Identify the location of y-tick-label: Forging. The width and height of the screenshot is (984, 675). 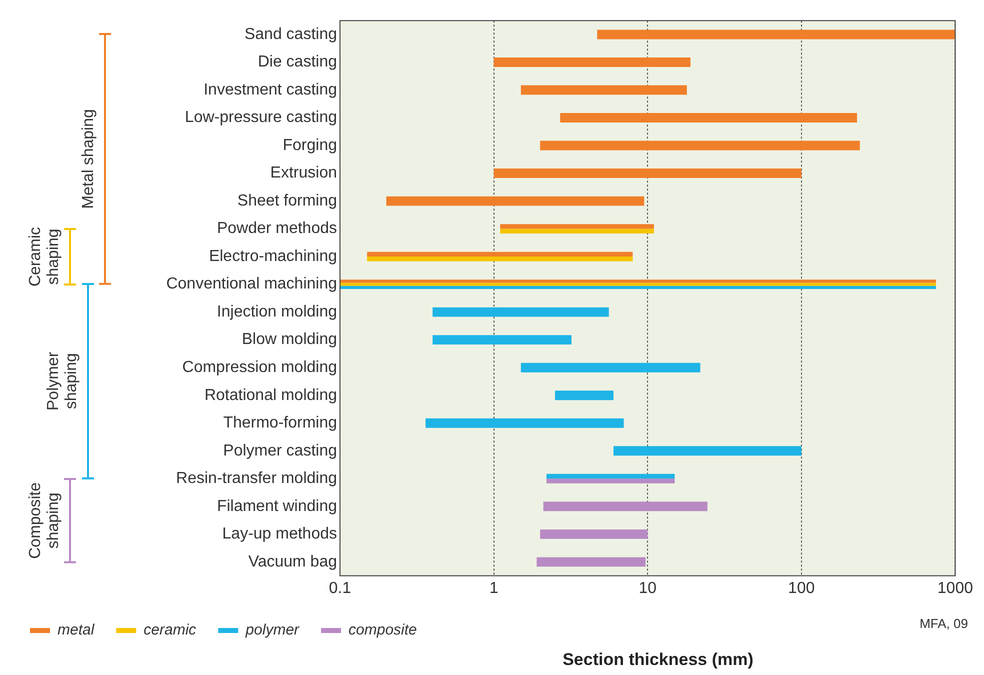
(309, 145).